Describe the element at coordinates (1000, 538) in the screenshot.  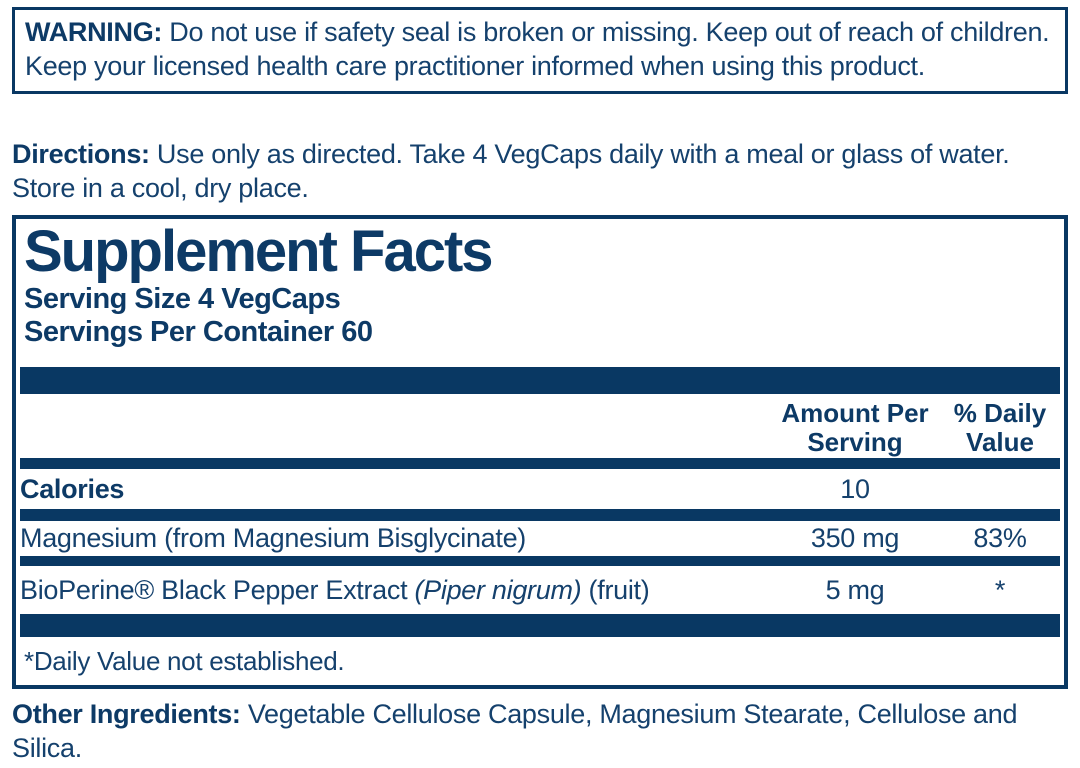
I see `magnesium-dv: 83%` at that location.